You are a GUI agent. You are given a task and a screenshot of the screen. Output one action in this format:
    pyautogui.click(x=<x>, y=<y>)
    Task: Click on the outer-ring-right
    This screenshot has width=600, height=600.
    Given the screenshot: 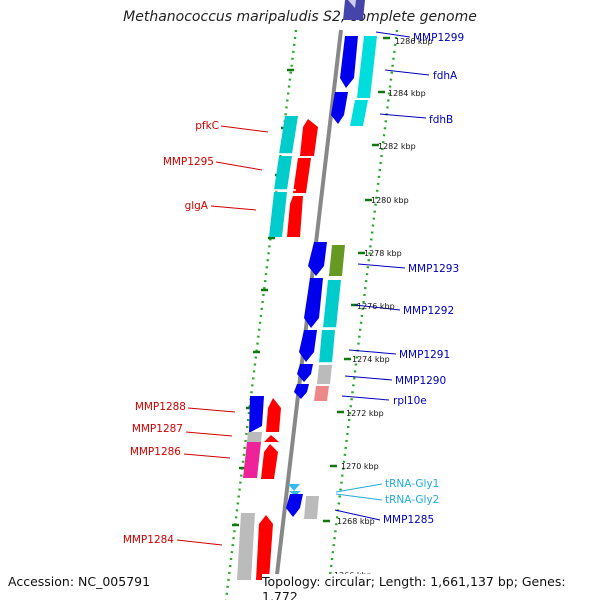 What is the action you would take?
    pyautogui.click(x=362, y=314)
    